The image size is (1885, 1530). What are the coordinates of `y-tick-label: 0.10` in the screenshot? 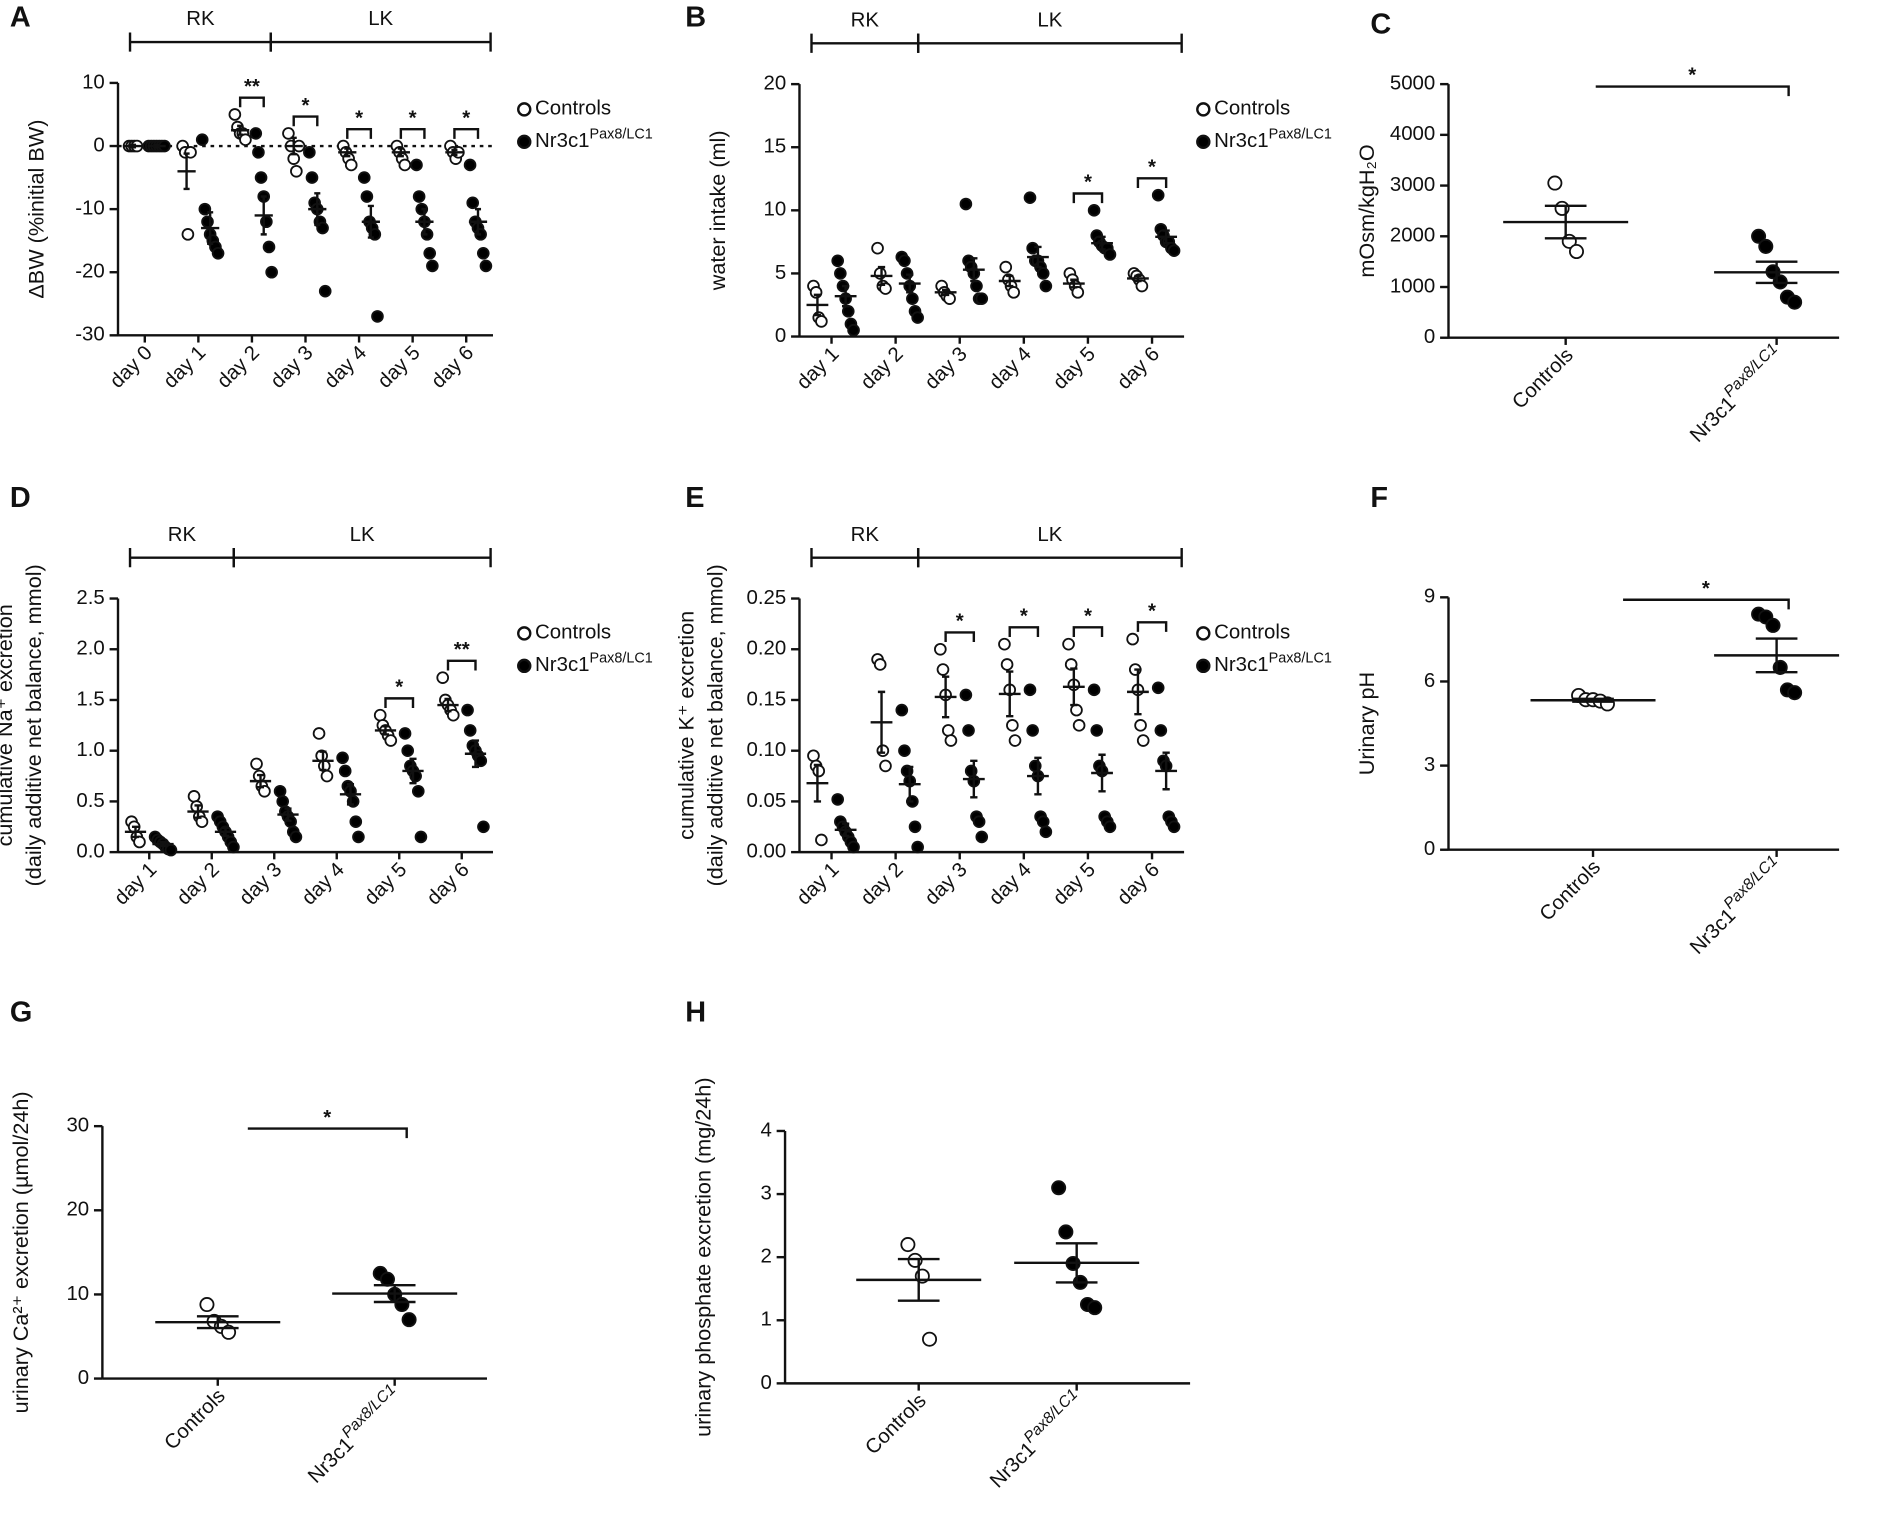 It's located at (767, 750).